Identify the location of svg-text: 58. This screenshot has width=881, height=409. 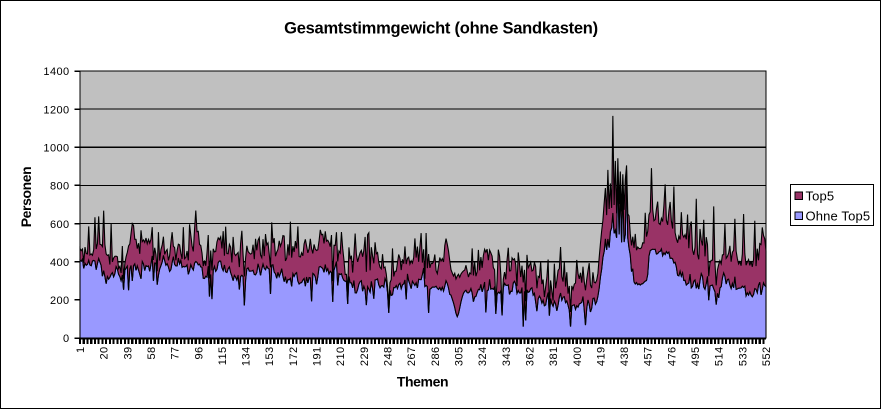
(152, 353).